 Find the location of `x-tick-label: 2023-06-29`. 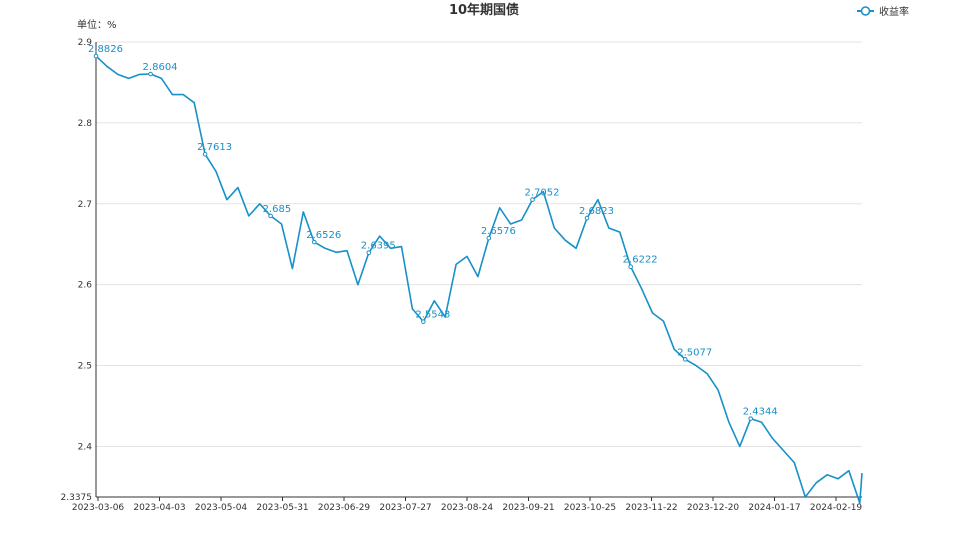

x-tick-label: 2023-06-29 is located at coordinates (344, 508).